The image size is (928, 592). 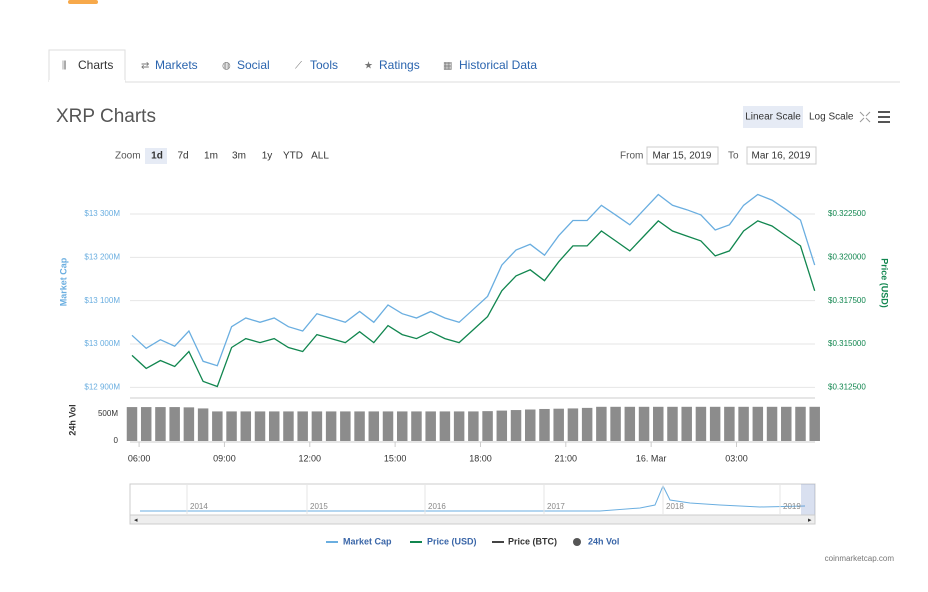 I want to click on navigator-label: 2014, so click(x=199, y=506).